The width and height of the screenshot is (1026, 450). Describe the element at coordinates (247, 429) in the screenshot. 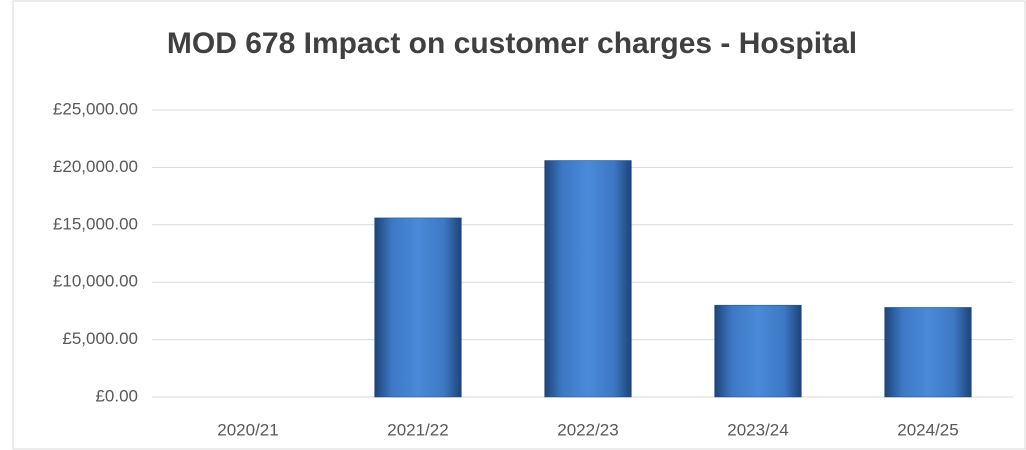

I see `x-tick-label: 2020/21` at that location.